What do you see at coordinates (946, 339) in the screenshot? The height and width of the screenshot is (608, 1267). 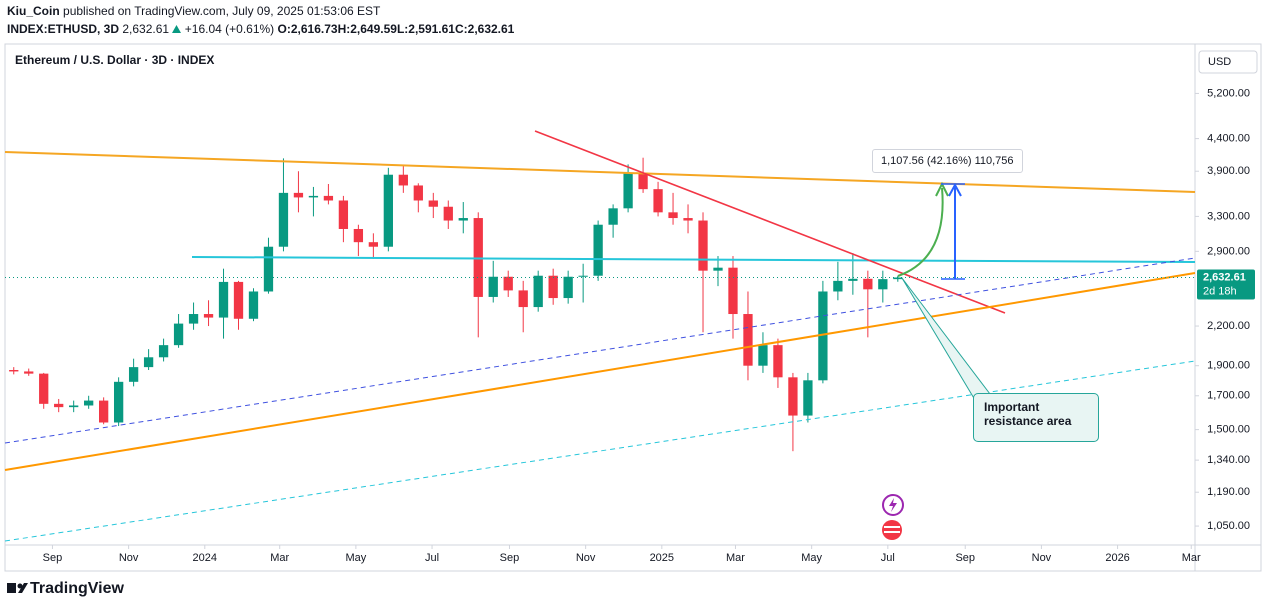 I see `callout-pointer` at bounding box center [946, 339].